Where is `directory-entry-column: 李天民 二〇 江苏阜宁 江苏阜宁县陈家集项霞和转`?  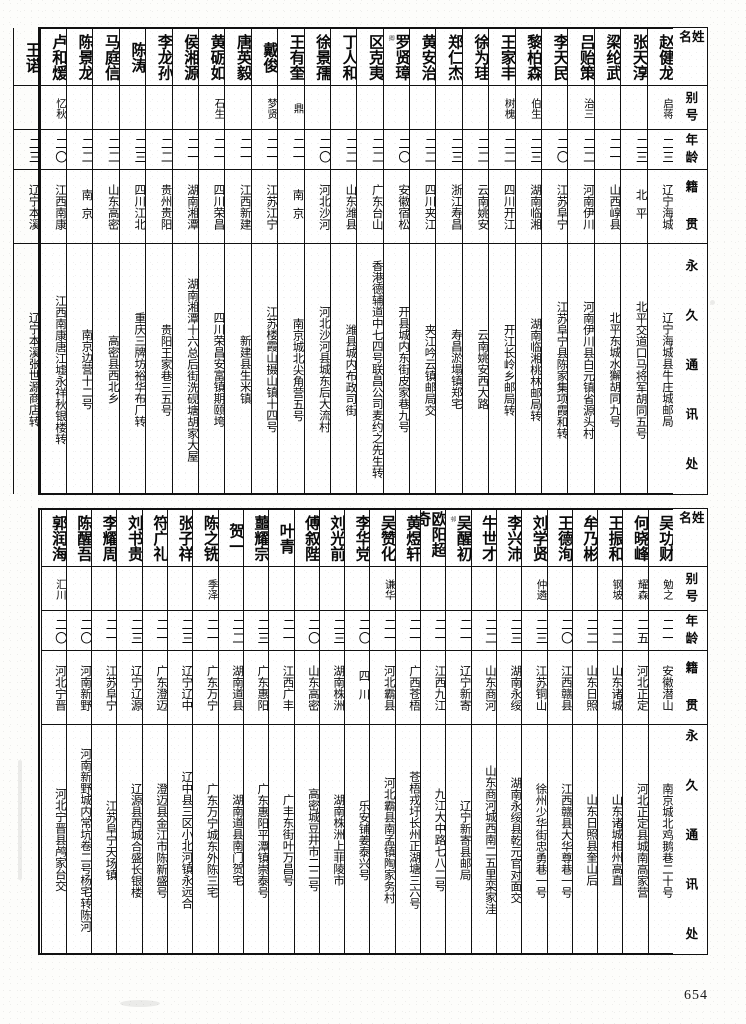
directory-entry-column: 李天民 二〇 江苏阜宁 江苏阜宁县陈家集项霞和转 is located at coordinates (554, 261).